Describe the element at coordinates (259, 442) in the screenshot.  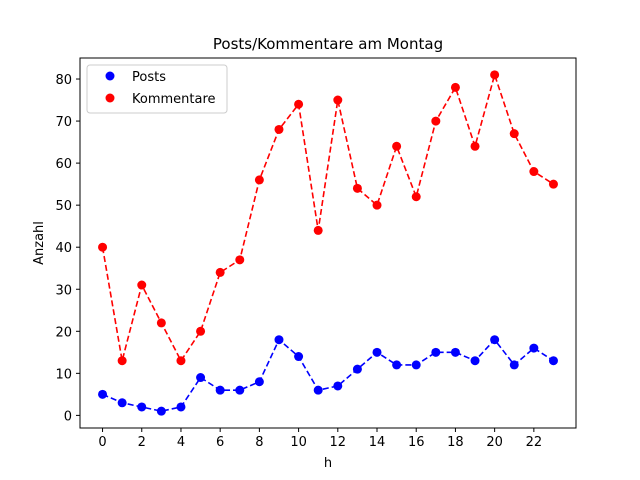
I see `x-tick-label: 8` at that location.